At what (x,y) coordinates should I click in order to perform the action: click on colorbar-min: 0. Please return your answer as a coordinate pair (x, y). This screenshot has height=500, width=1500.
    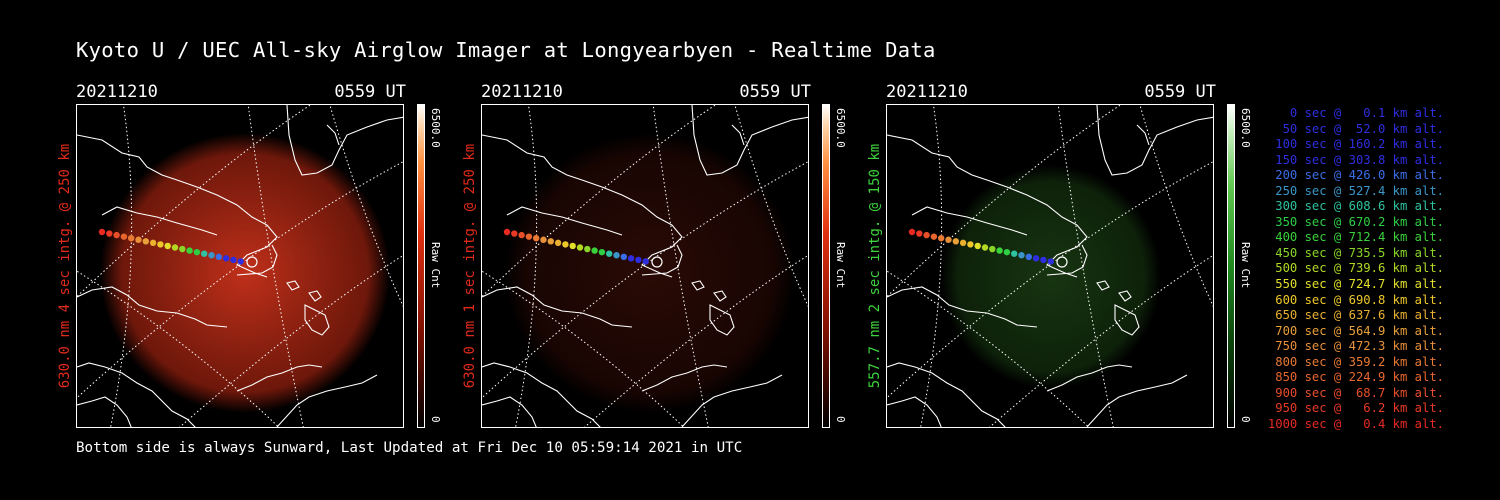
    Looking at the image, I should click on (1245, 419).